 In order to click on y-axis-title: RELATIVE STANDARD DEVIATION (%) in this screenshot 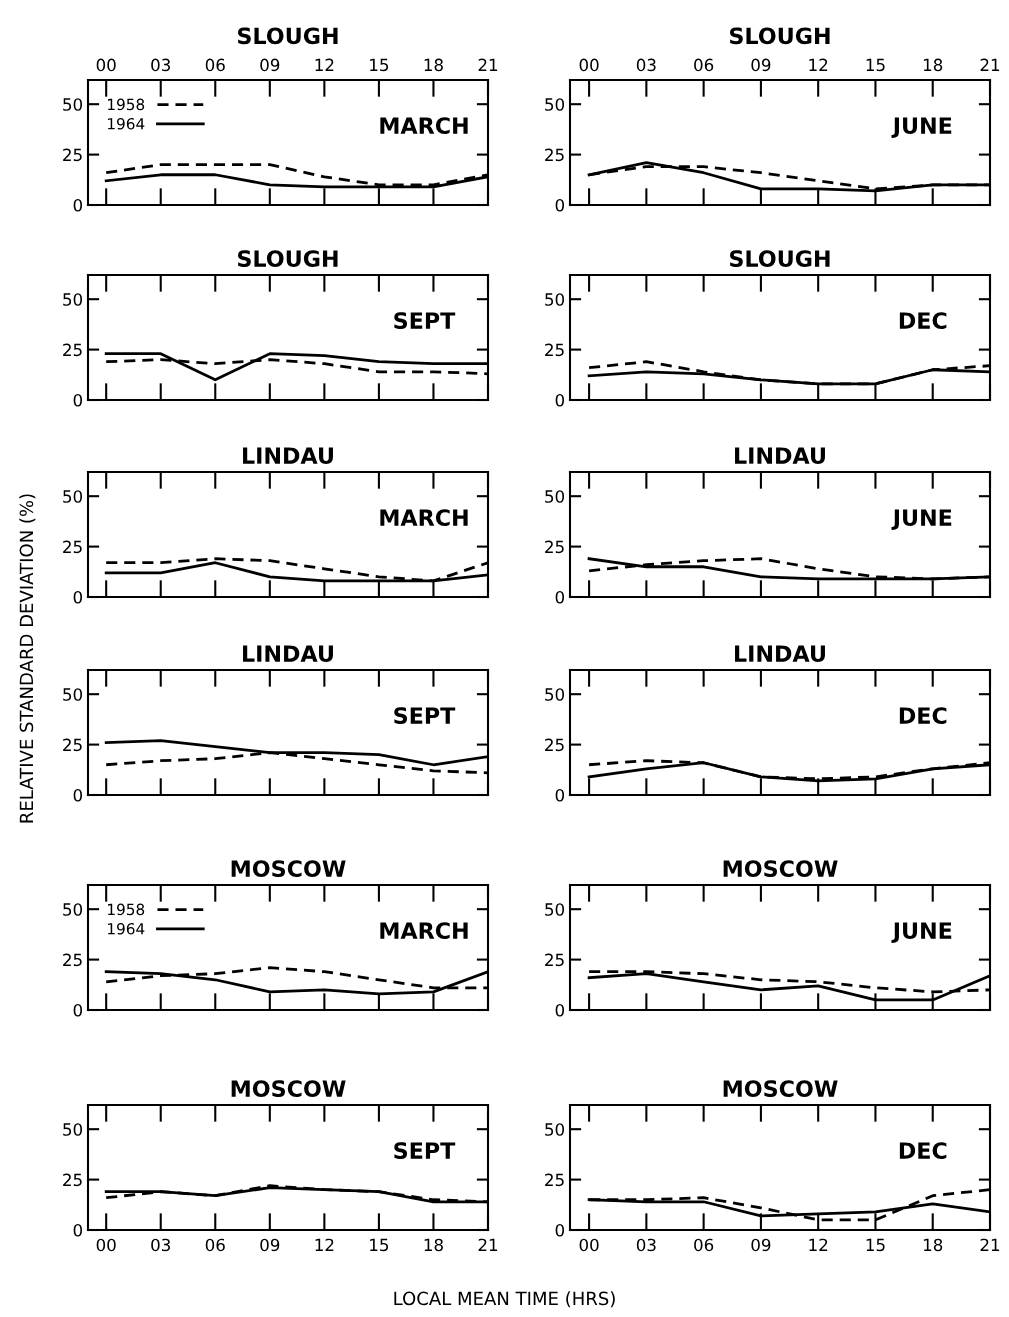, I will do `click(27, 658)`.